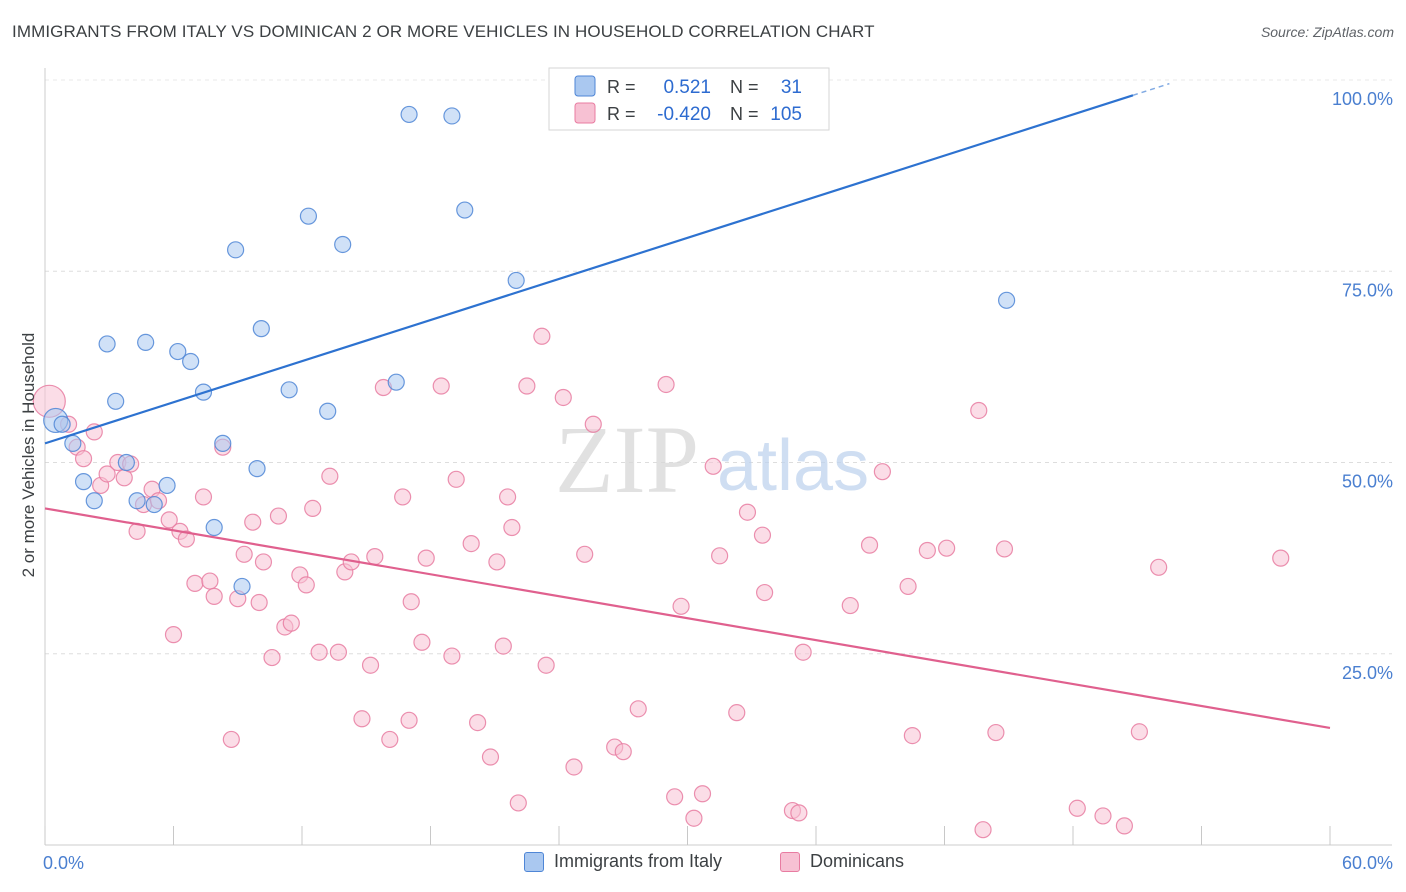 The width and height of the screenshot is (1406, 892). I want to click on legend-n-label-italy: N =, so click(744, 87).